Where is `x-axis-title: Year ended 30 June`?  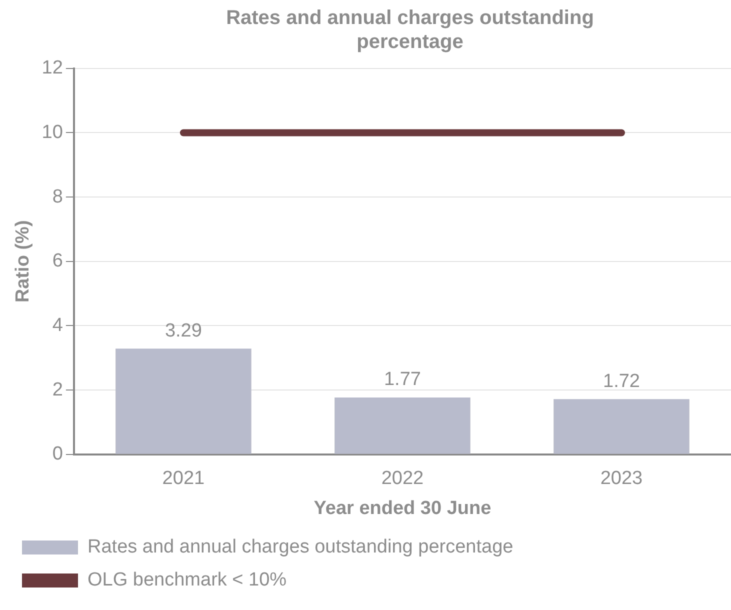
x-axis-title: Year ended 30 June is located at coordinates (403, 508).